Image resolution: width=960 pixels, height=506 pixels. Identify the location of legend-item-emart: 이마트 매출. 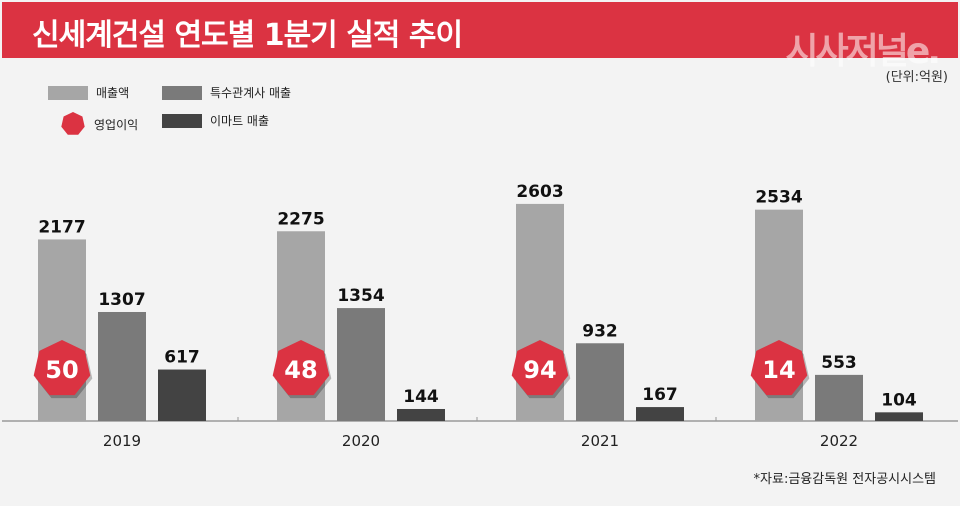
(215, 120).